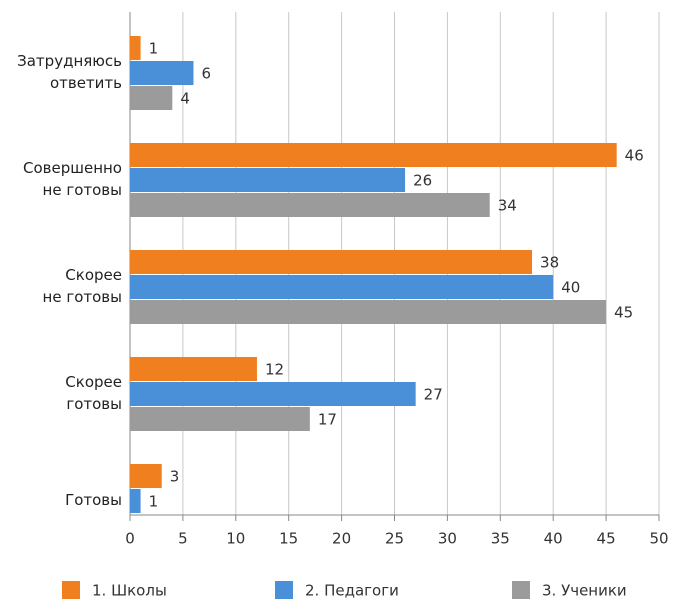  What do you see at coordinates (72, 178) in the screenshot?
I see `category-label: Совершенно не готовы` at bounding box center [72, 178].